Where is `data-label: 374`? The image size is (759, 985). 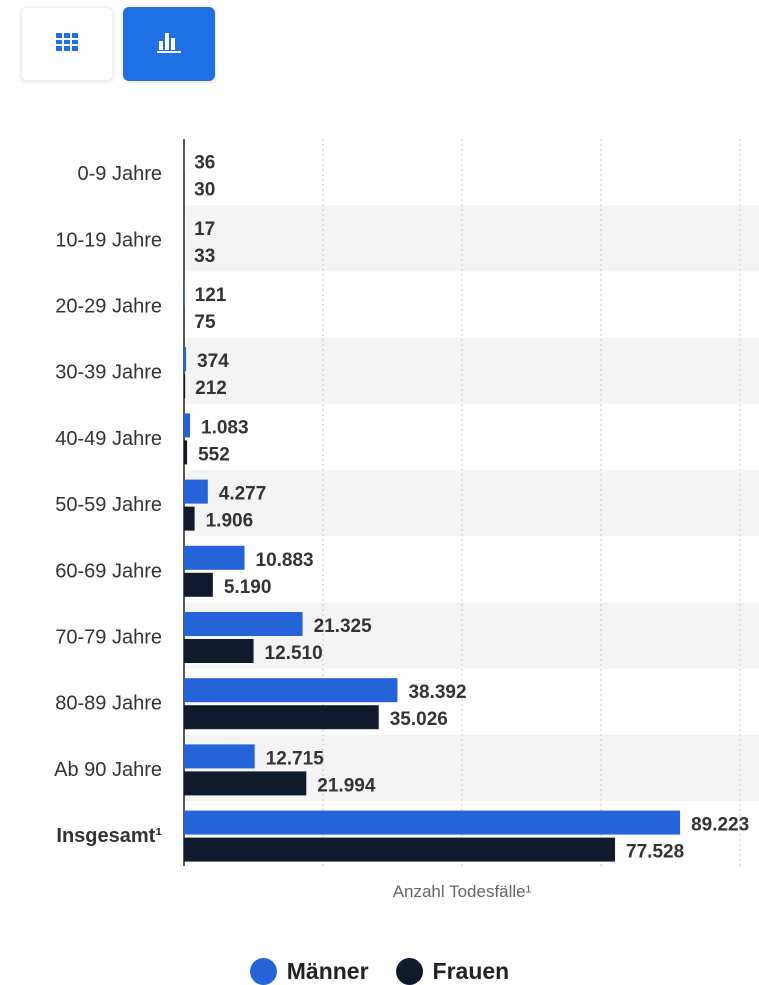
data-label: 374 is located at coordinates (213, 361).